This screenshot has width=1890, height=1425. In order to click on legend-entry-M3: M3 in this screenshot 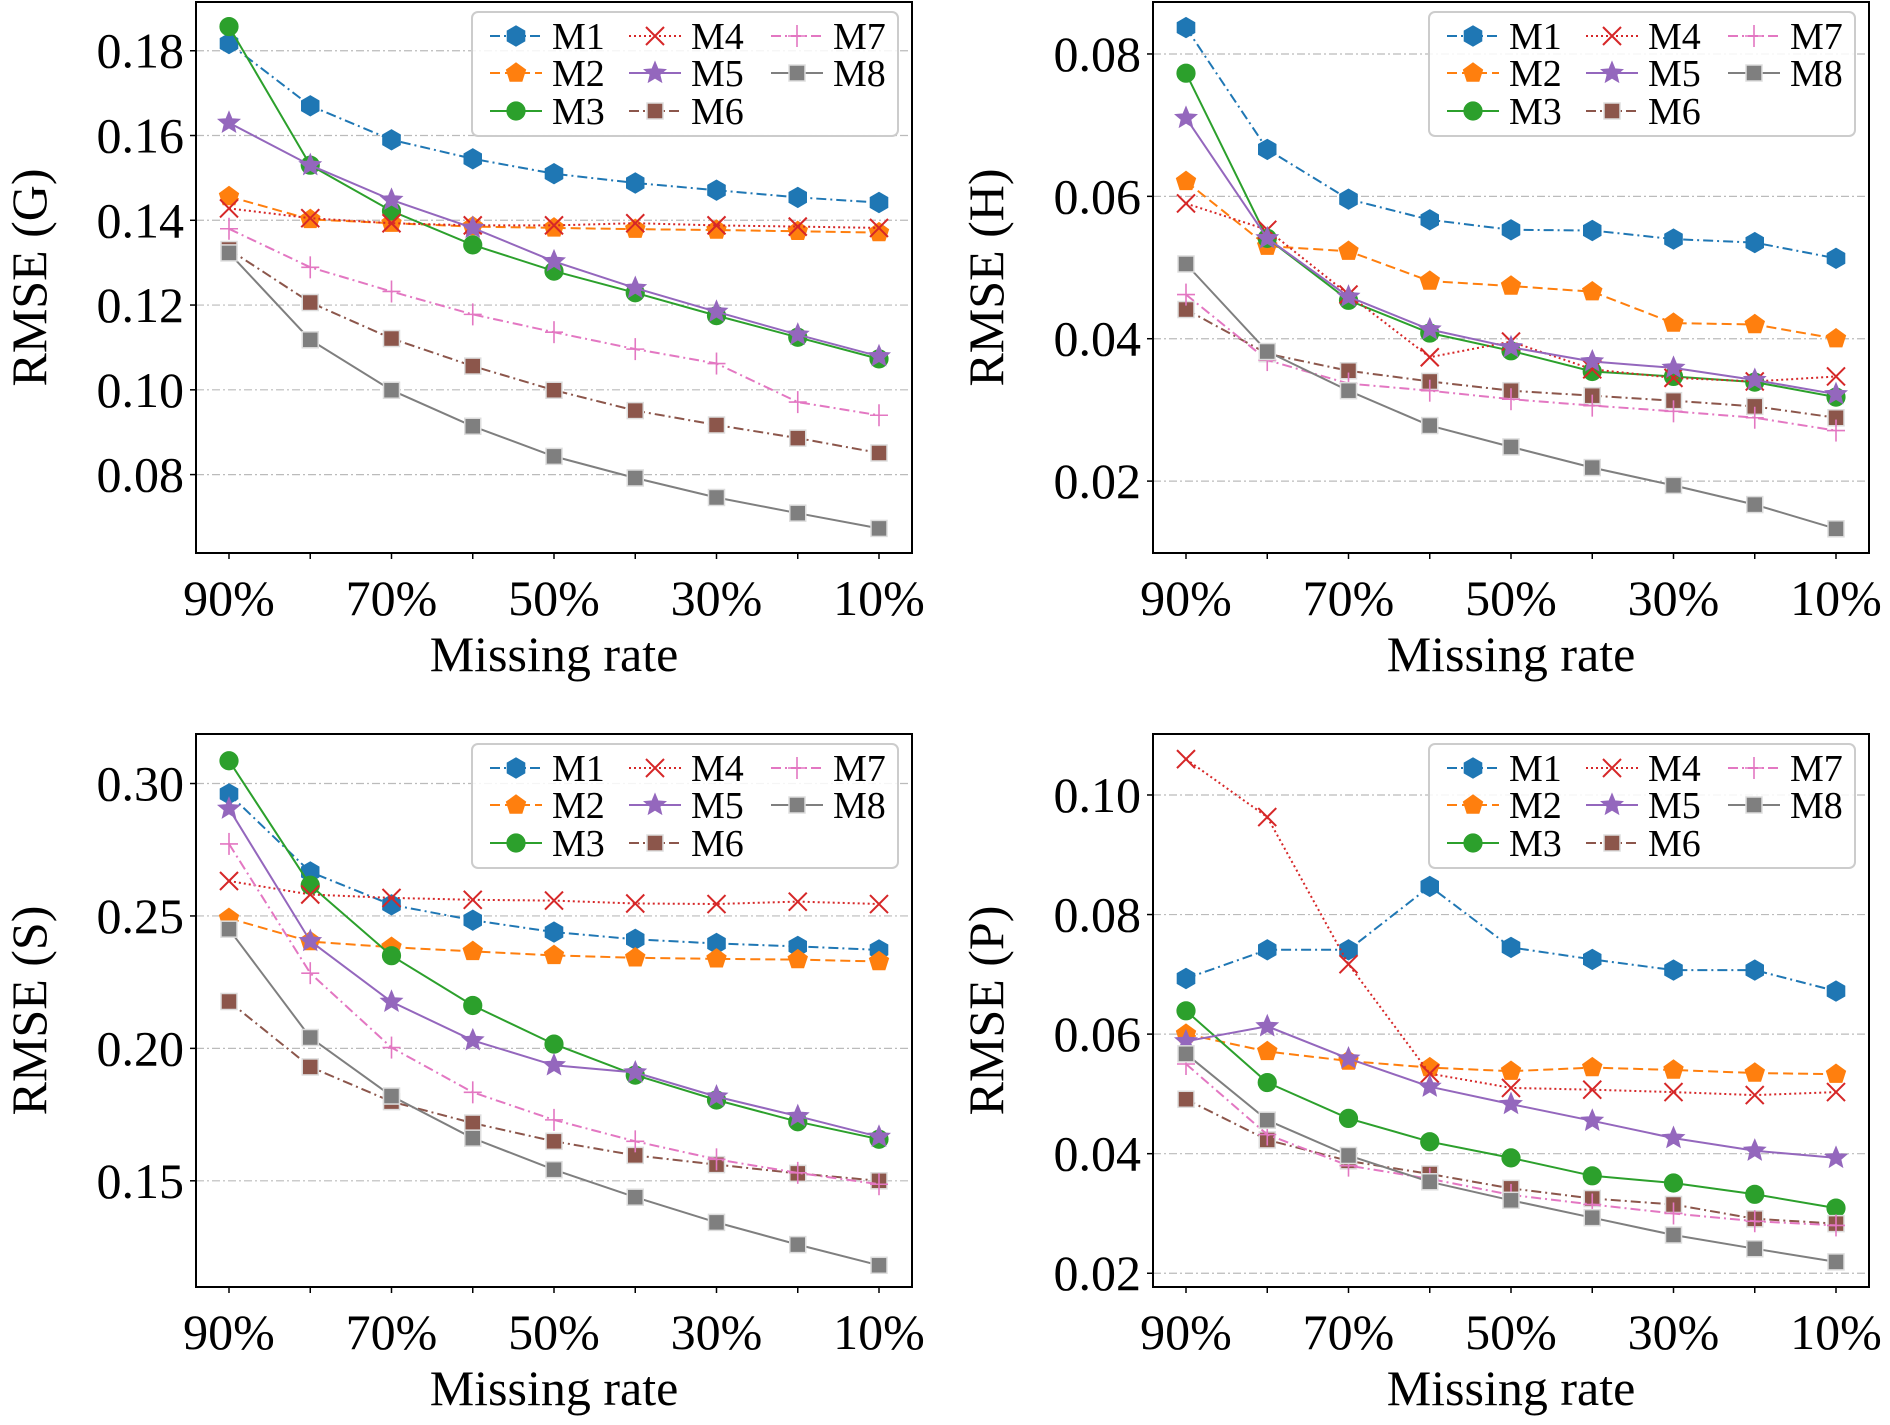, I will do `click(547, 844)`.